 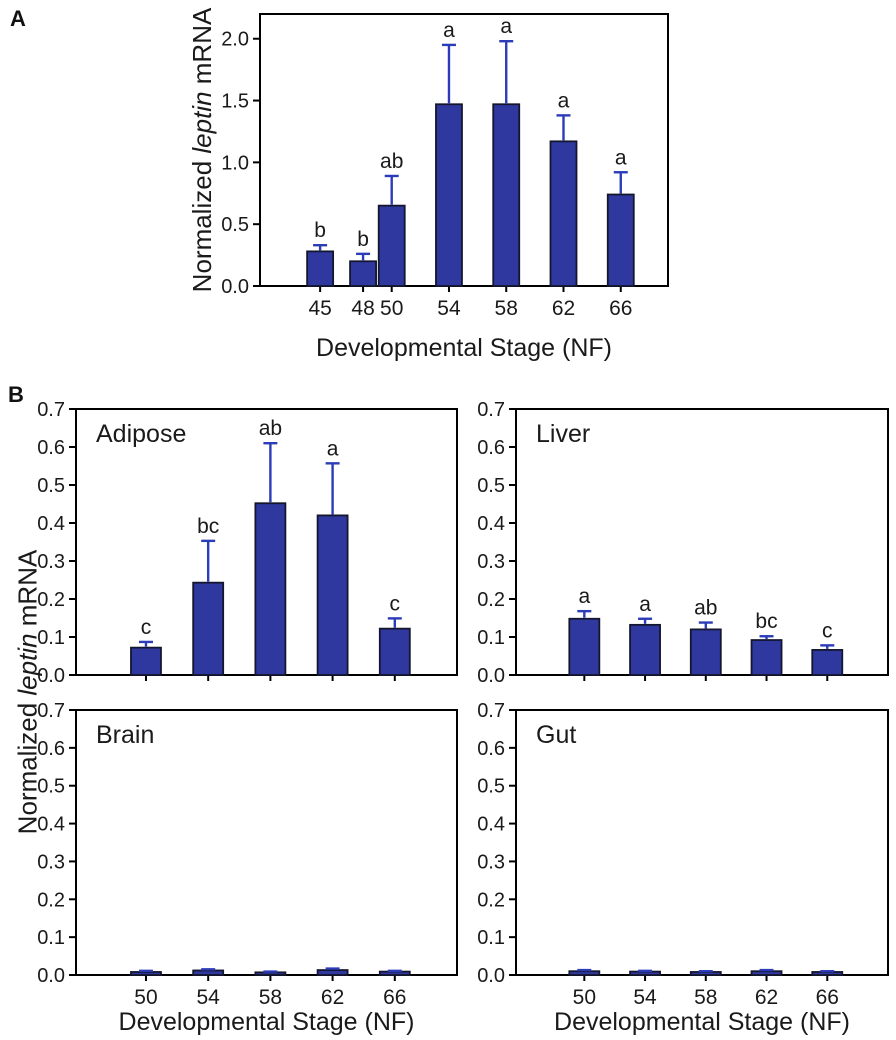 What do you see at coordinates (556, 735) in the screenshot?
I see `svg-text: Gut` at bounding box center [556, 735].